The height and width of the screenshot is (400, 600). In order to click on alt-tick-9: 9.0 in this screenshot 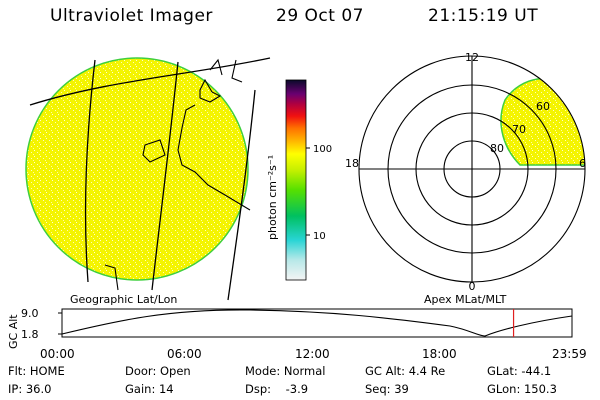, I will do `click(30, 313)`.